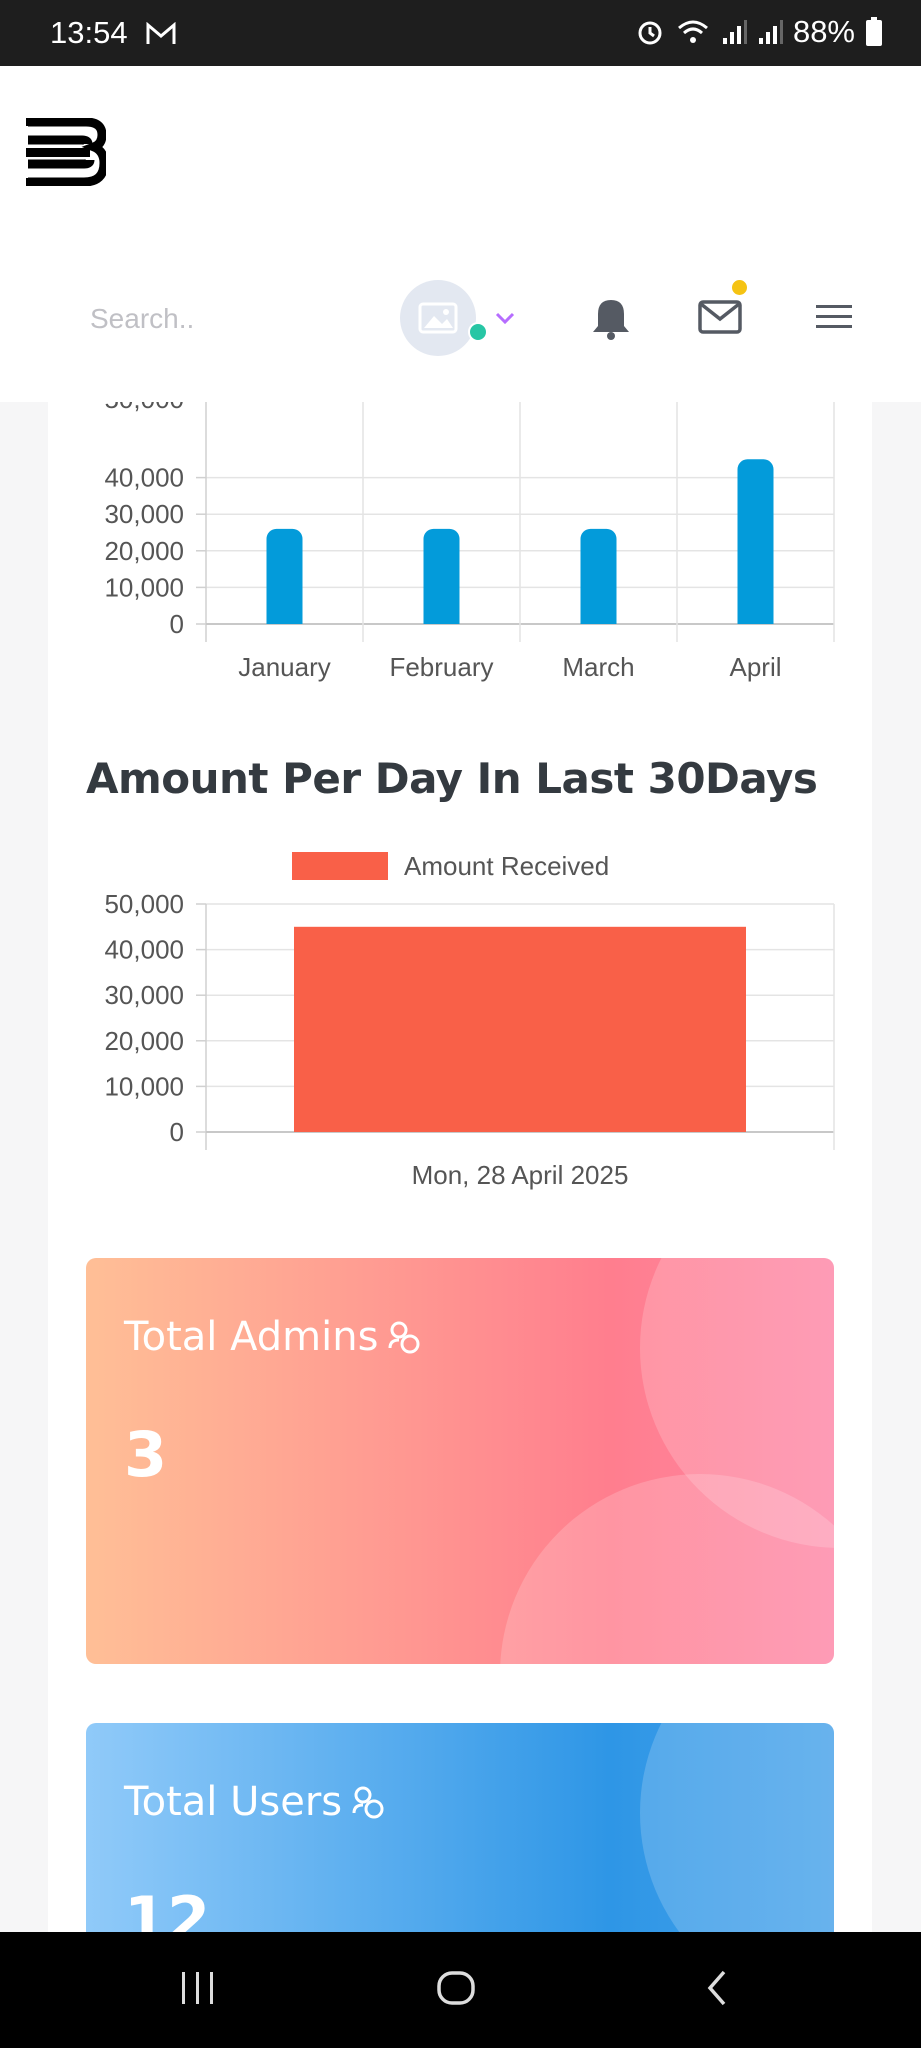 Image resolution: width=921 pixels, height=2048 pixels. Describe the element at coordinates (478, 332) in the screenshot. I see `online-status-dot` at that location.